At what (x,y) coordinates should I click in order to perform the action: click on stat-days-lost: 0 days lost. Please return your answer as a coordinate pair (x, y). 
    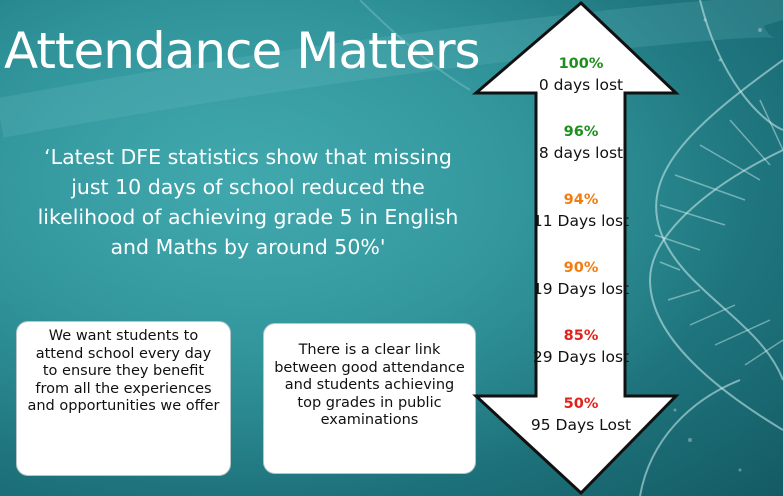
    Looking at the image, I should click on (581, 85).